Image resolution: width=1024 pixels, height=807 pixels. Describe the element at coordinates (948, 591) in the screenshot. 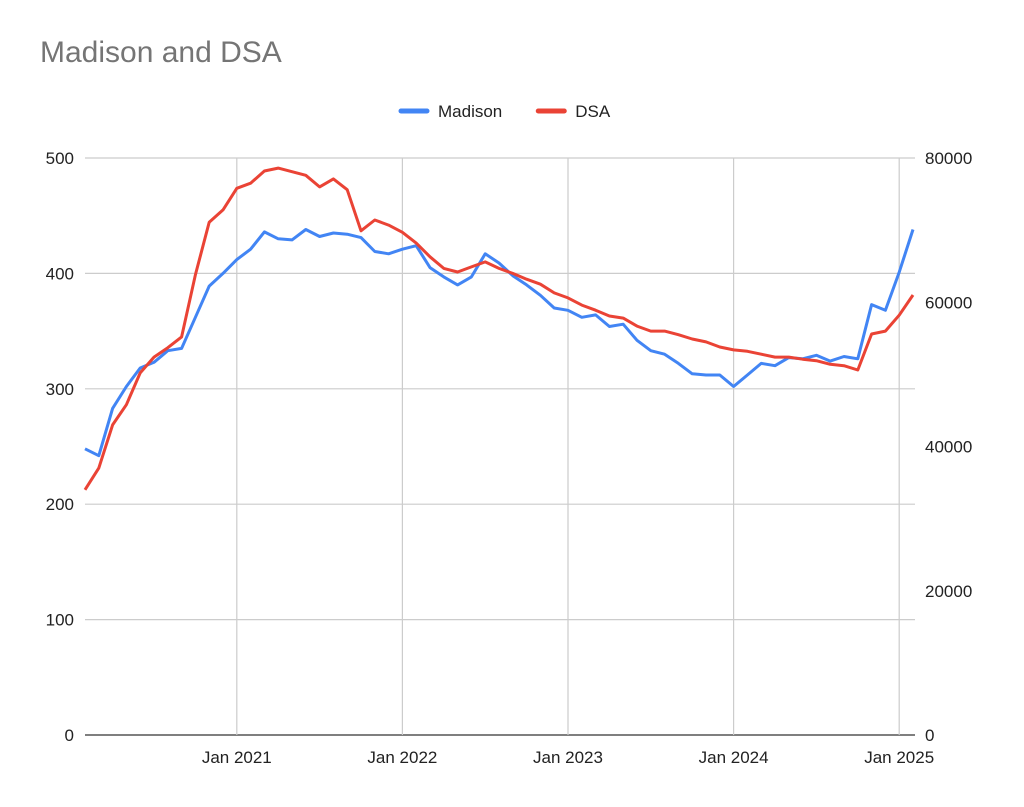

I see `y-right-tick-label: 20000` at that location.